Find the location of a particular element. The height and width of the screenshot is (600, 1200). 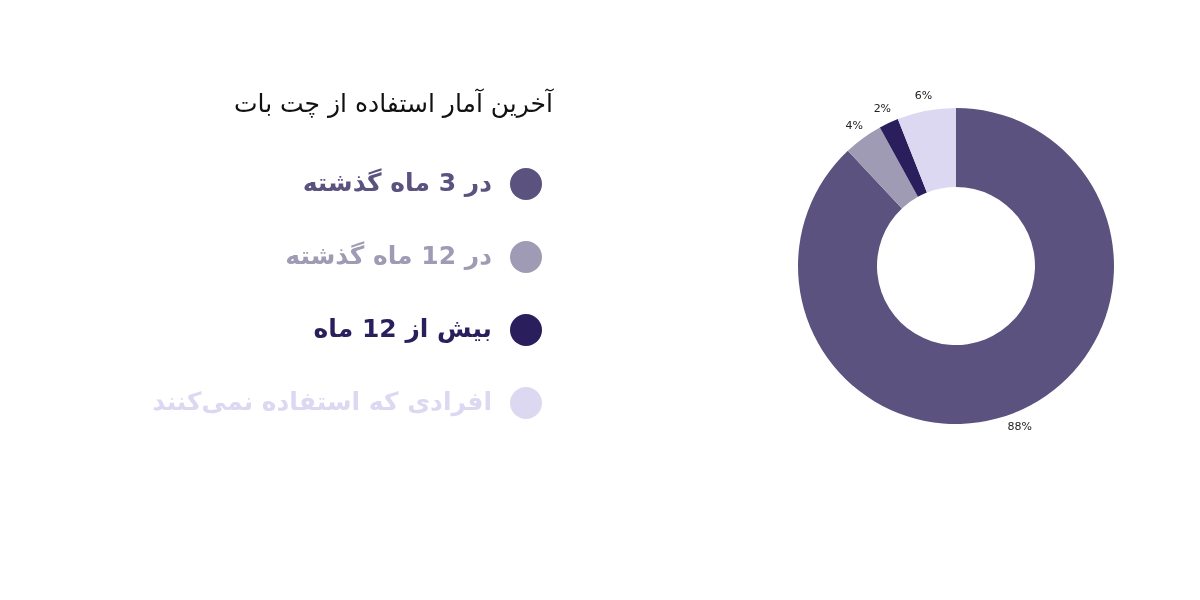

data-label: 4% is located at coordinates (854, 126).